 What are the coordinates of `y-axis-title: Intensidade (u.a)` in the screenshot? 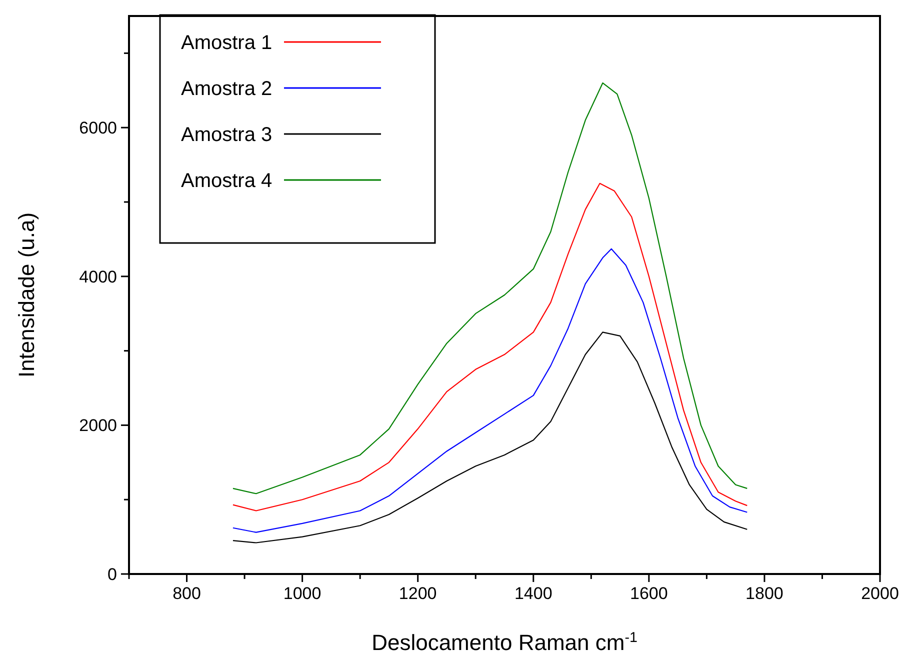 It's located at (26, 295).